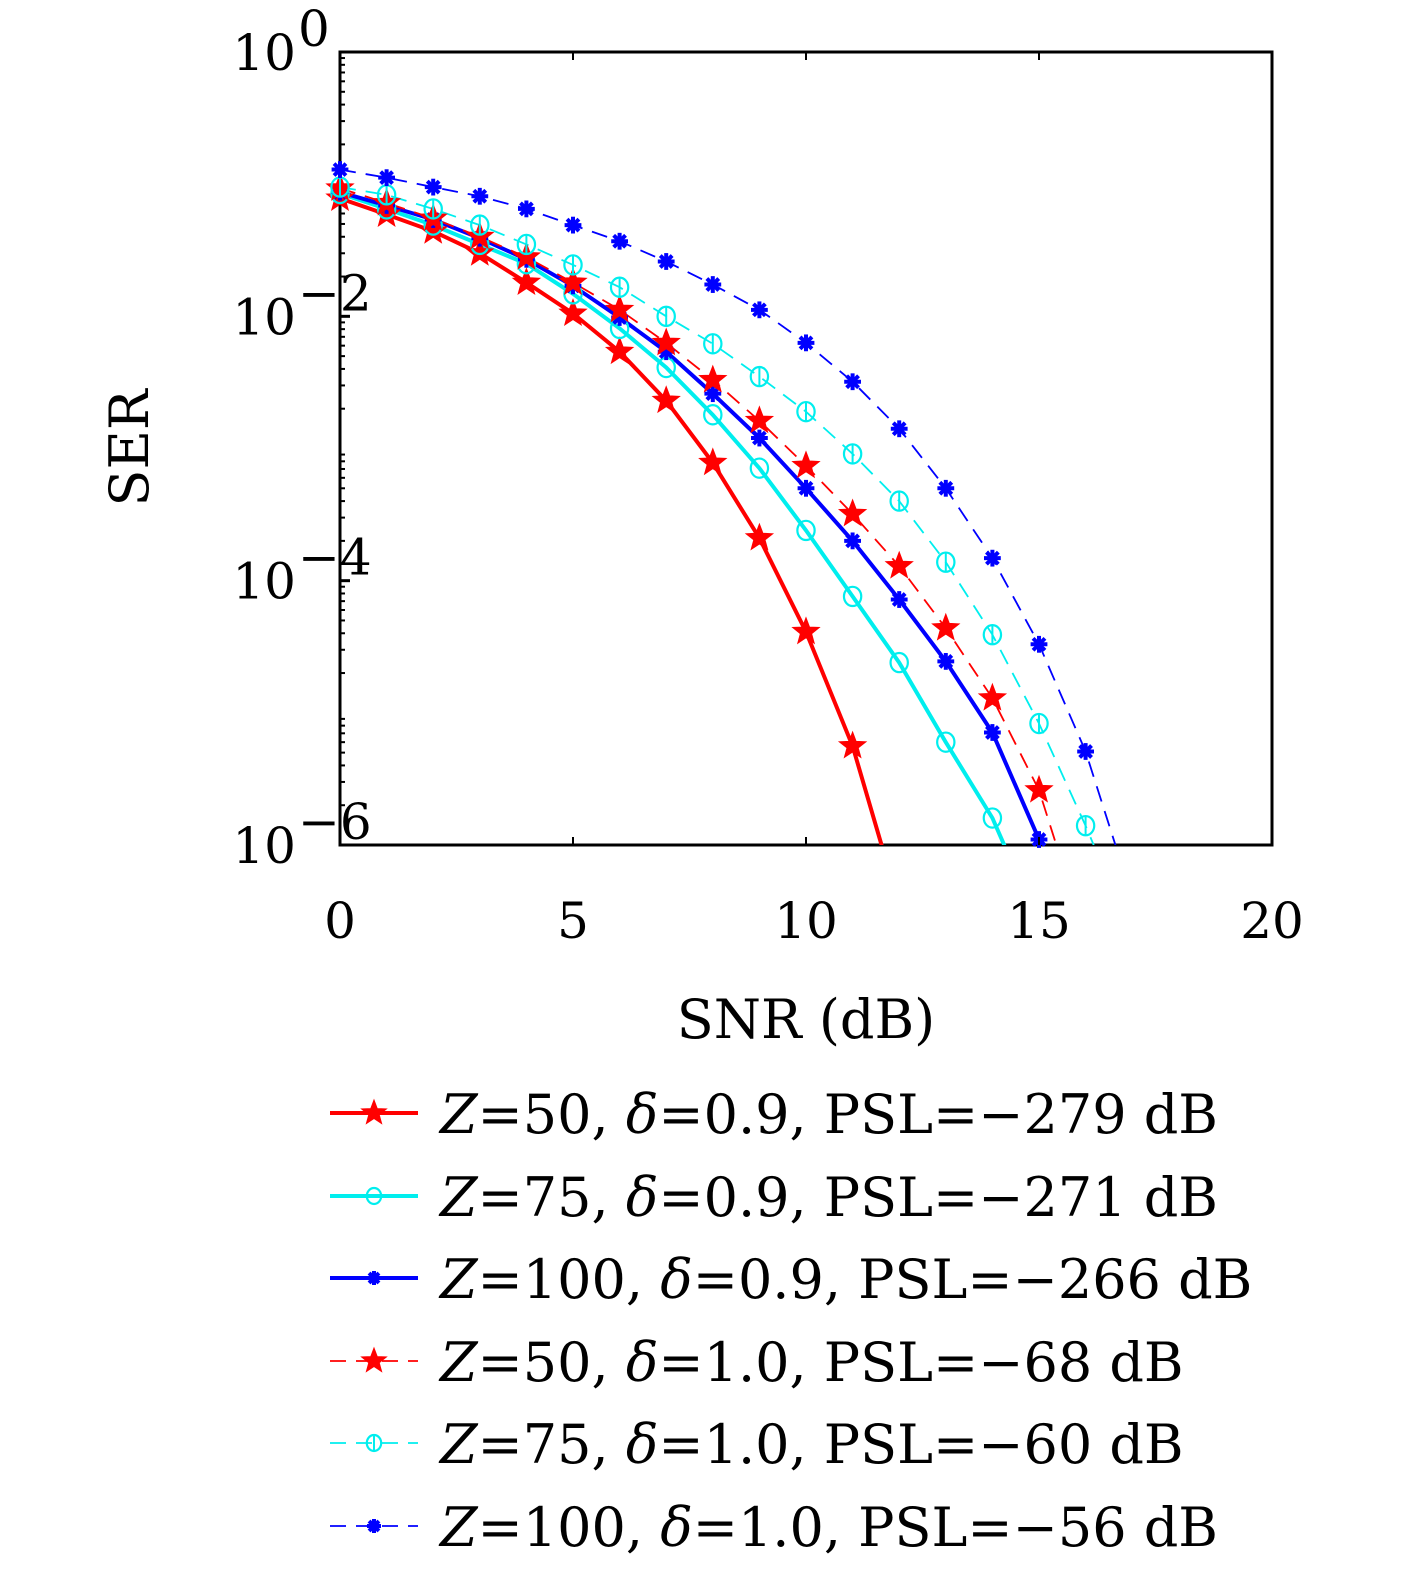  I want to click on x-axis-title: SNR (dB), so click(806, 1019).